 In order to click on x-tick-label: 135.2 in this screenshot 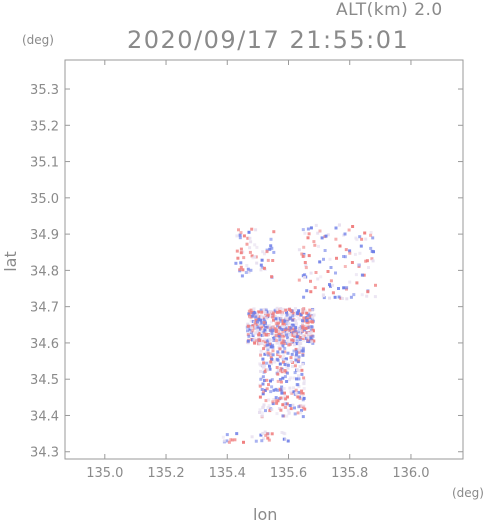, I will do `click(165, 473)`.